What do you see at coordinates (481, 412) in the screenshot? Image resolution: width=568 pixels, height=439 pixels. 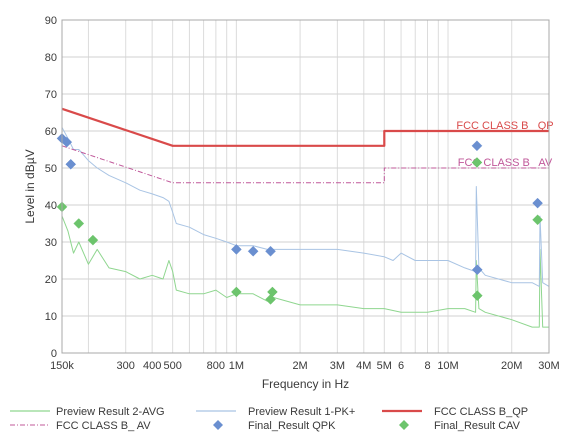 I see `fcc-class-b-qp-legend-label: FCC CLASS B_QP` at bounding box center [481, 412].